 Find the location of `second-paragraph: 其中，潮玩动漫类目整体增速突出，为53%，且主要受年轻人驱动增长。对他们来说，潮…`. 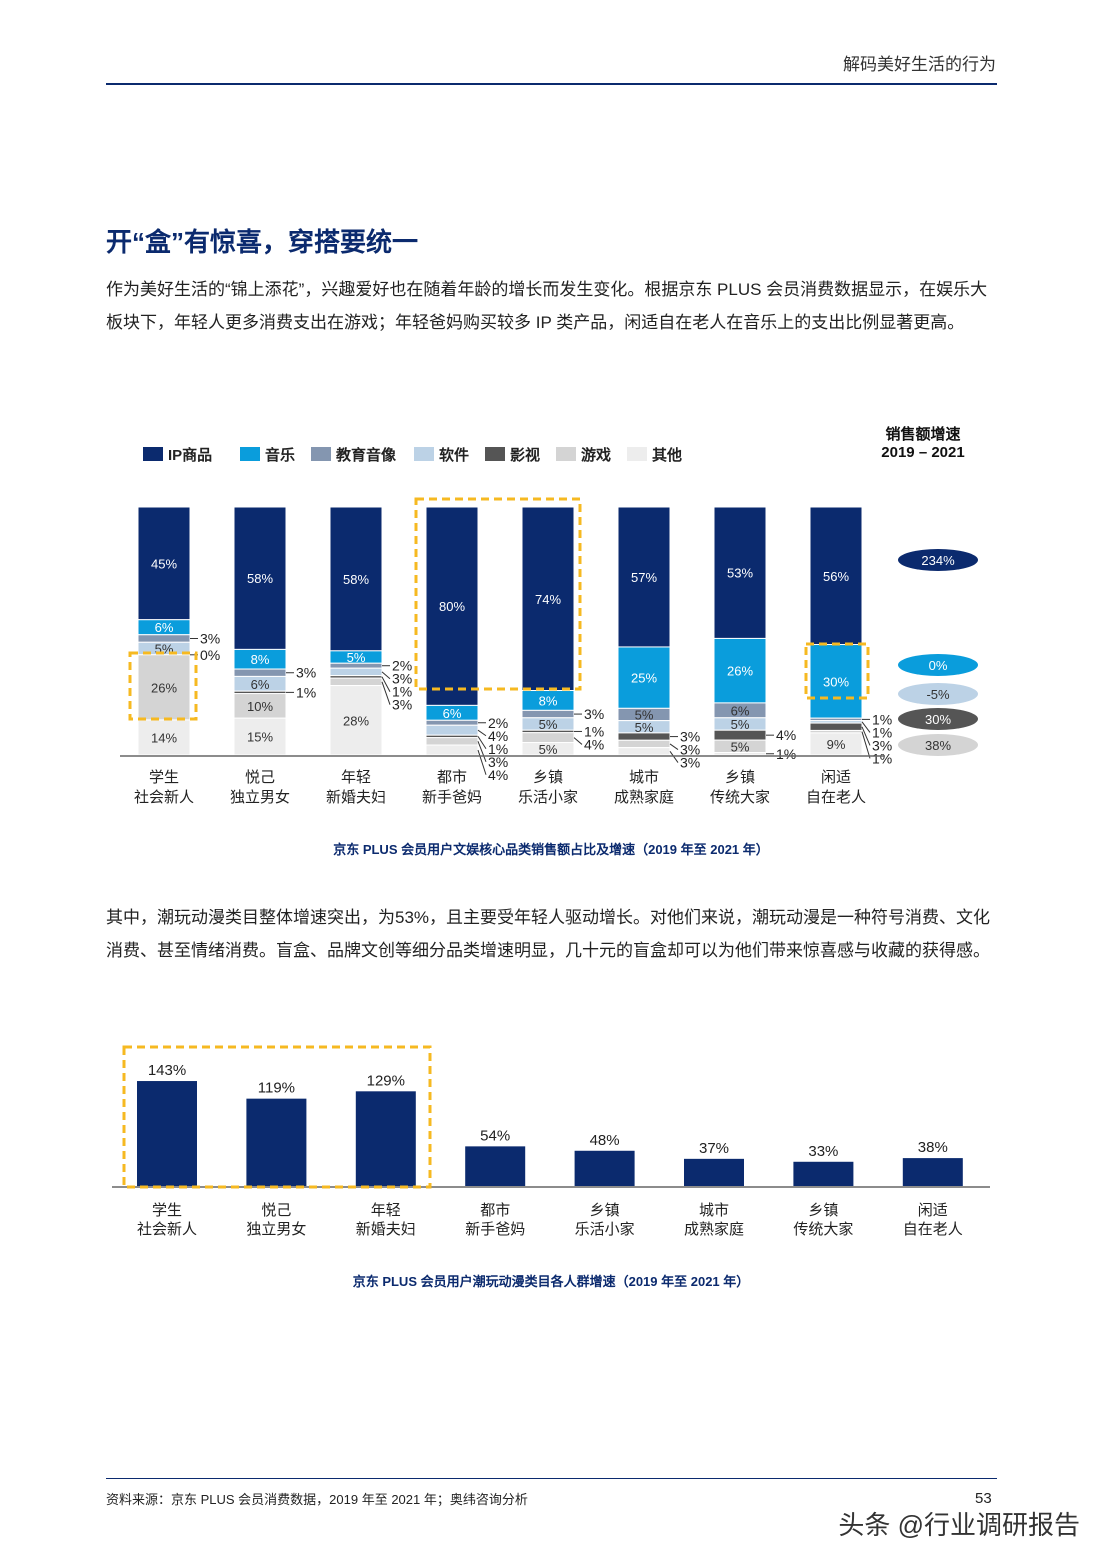

second-paragraph: 其中，潮玩动漫类目整体增速突出，为53%，且主要受年轻人驱动增长。对他们来说，潮… is located at coordinates (548, 934).